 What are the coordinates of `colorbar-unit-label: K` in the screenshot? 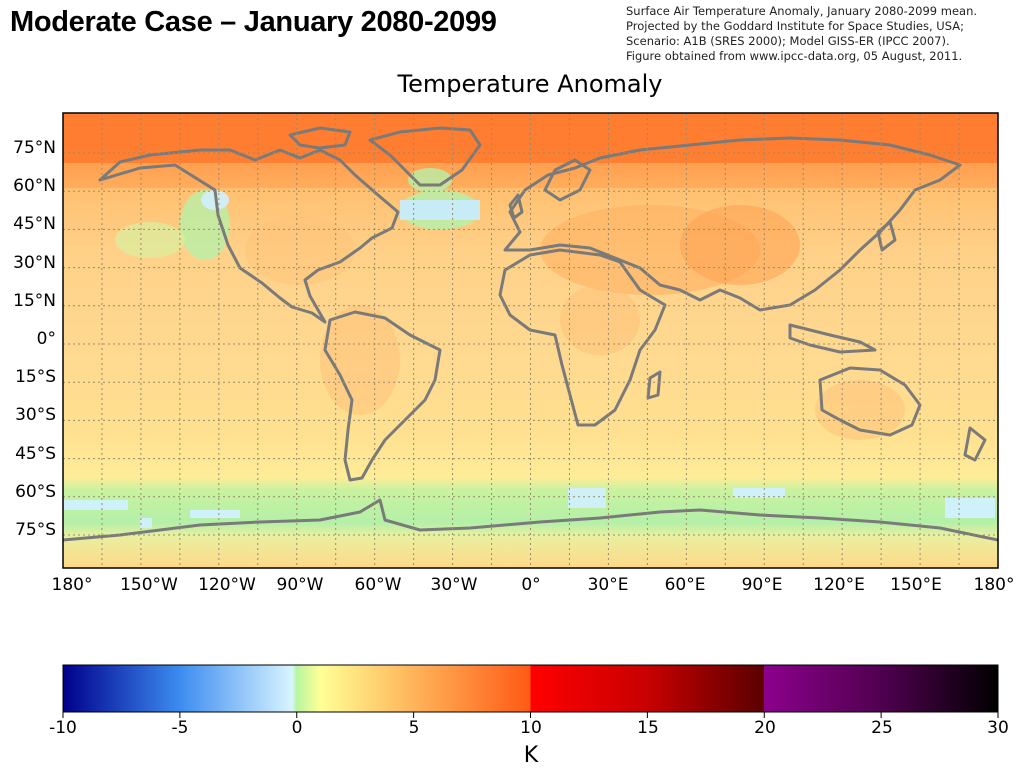 It's located at (531, 755).